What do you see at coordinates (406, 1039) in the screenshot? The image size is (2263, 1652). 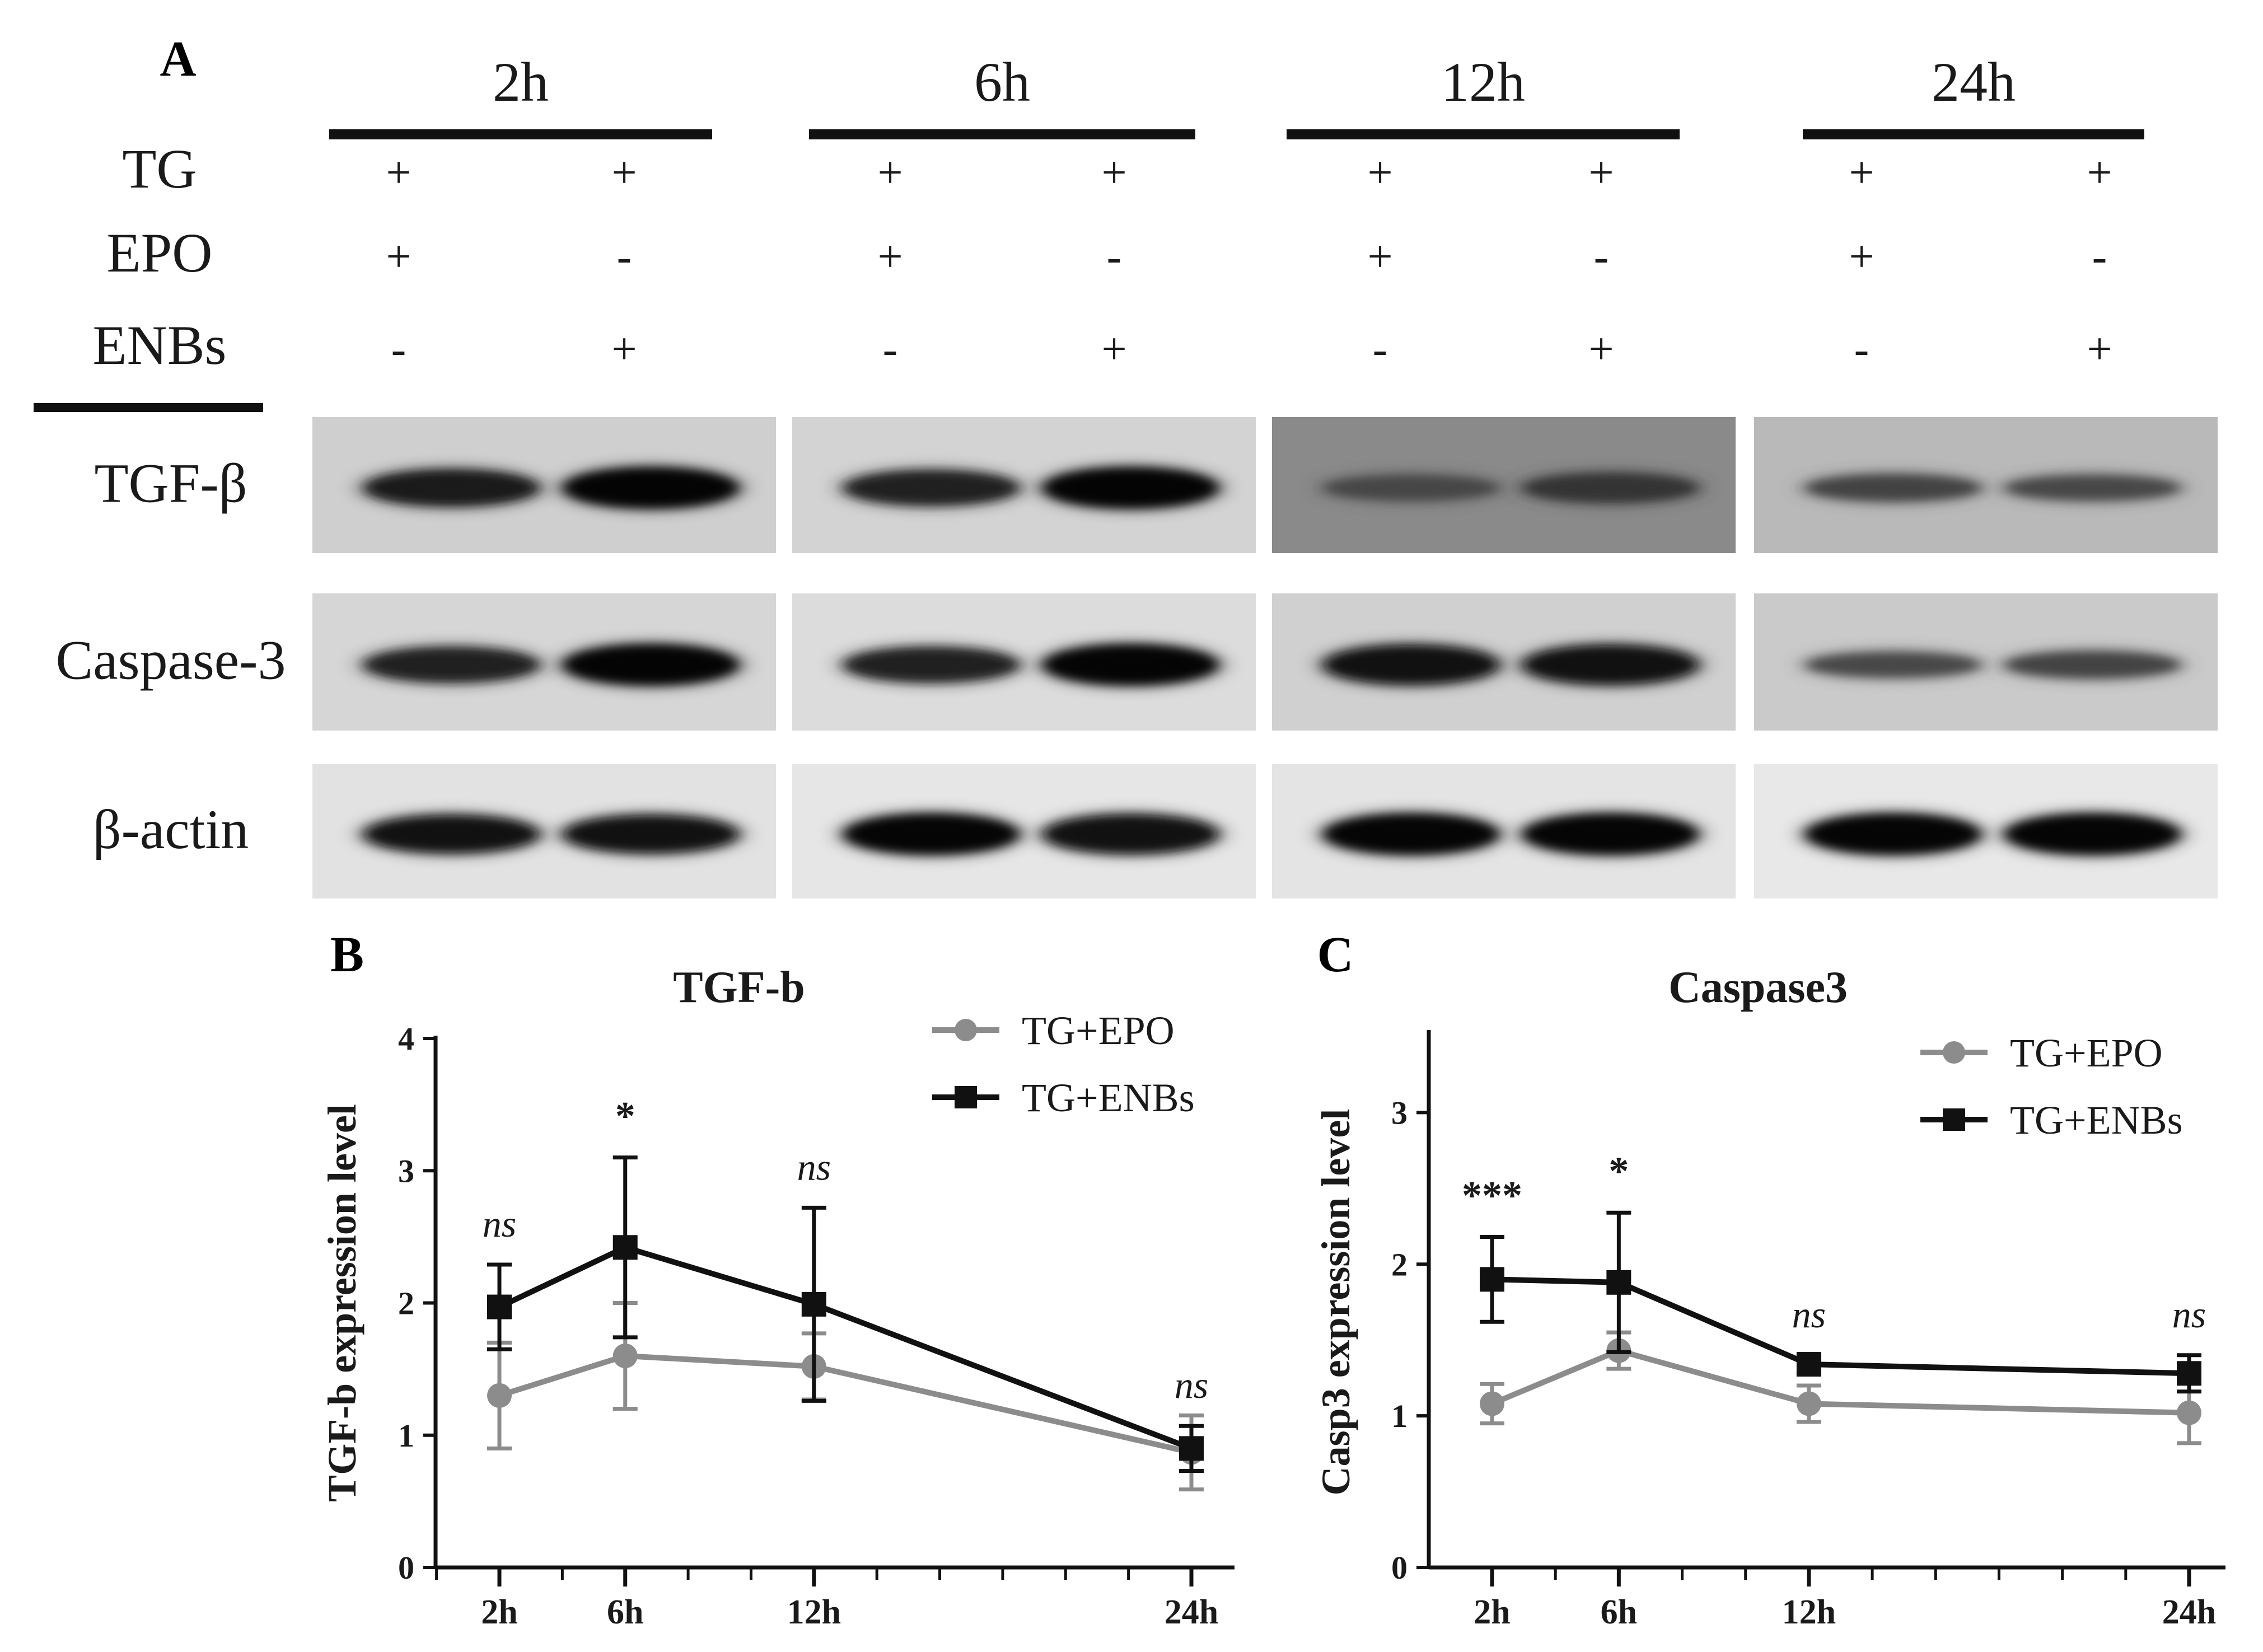 I see `y-tick-label: 4` at bounding box center [406, 1039].